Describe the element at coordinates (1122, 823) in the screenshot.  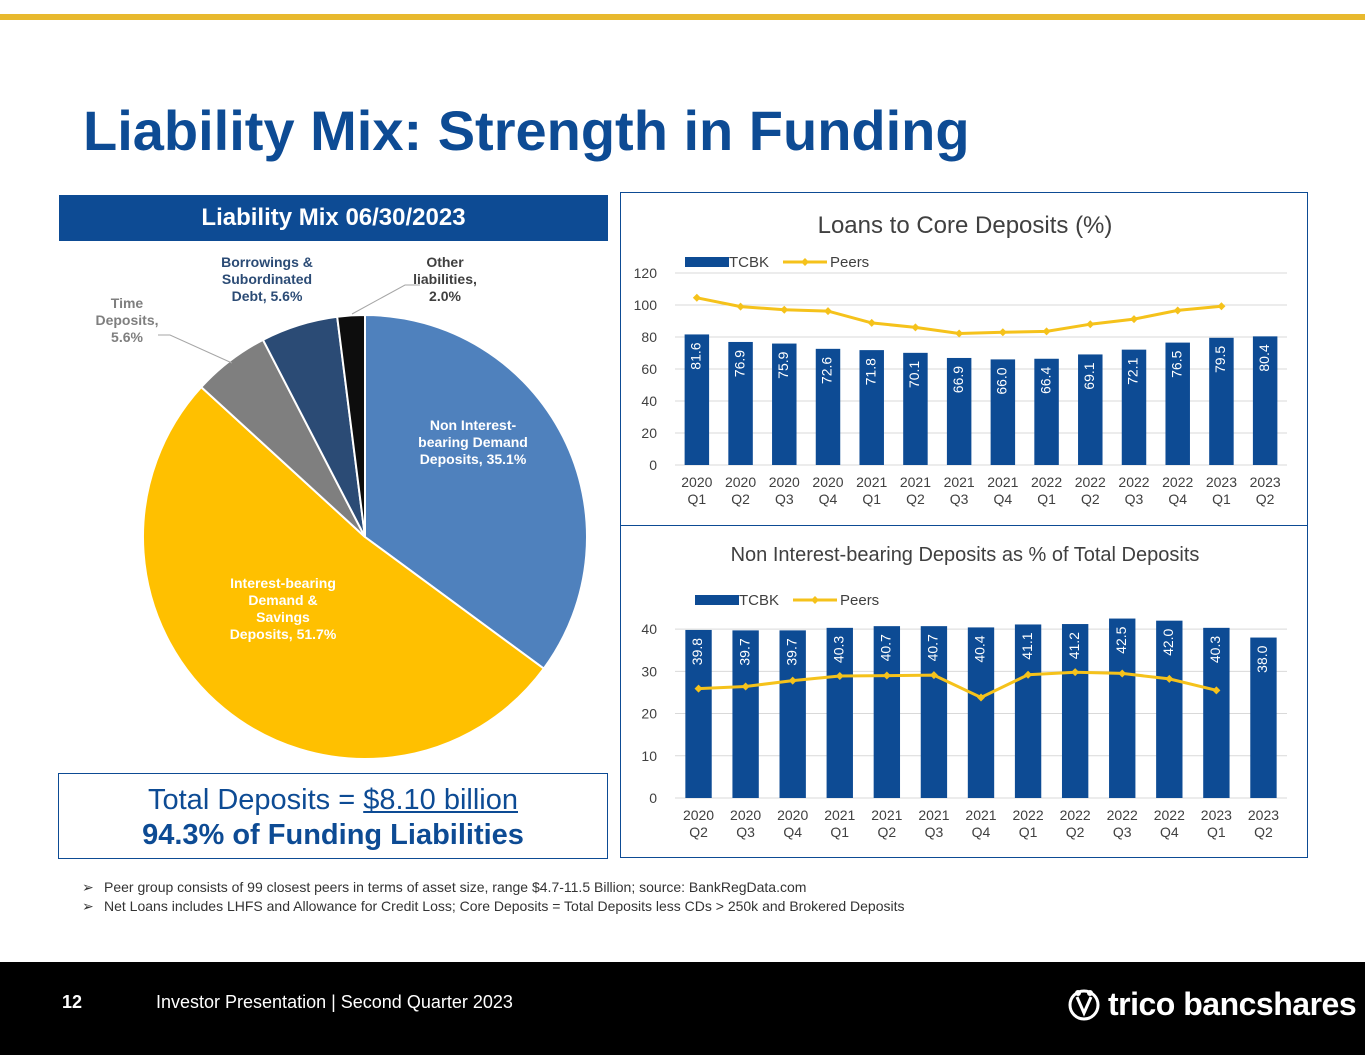
I see `x-tick-label: 2022 Q3` at that location.